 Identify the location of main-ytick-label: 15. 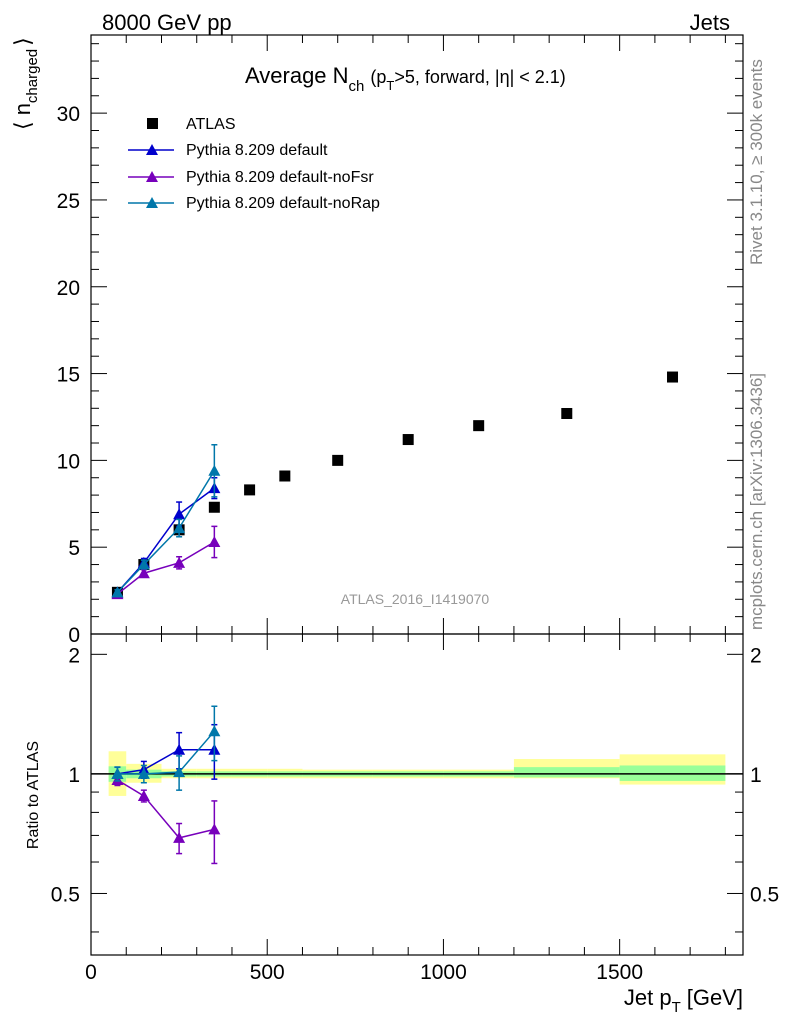
(68, 375).